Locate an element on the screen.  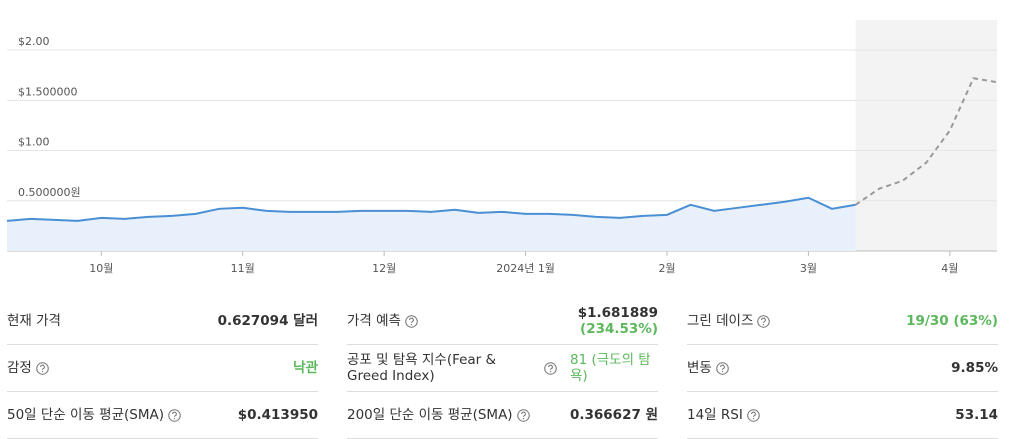
stat-cell: 200일 단순 이동 평균(SMA) 0.366627 원 is located at coordinates (502, 415).